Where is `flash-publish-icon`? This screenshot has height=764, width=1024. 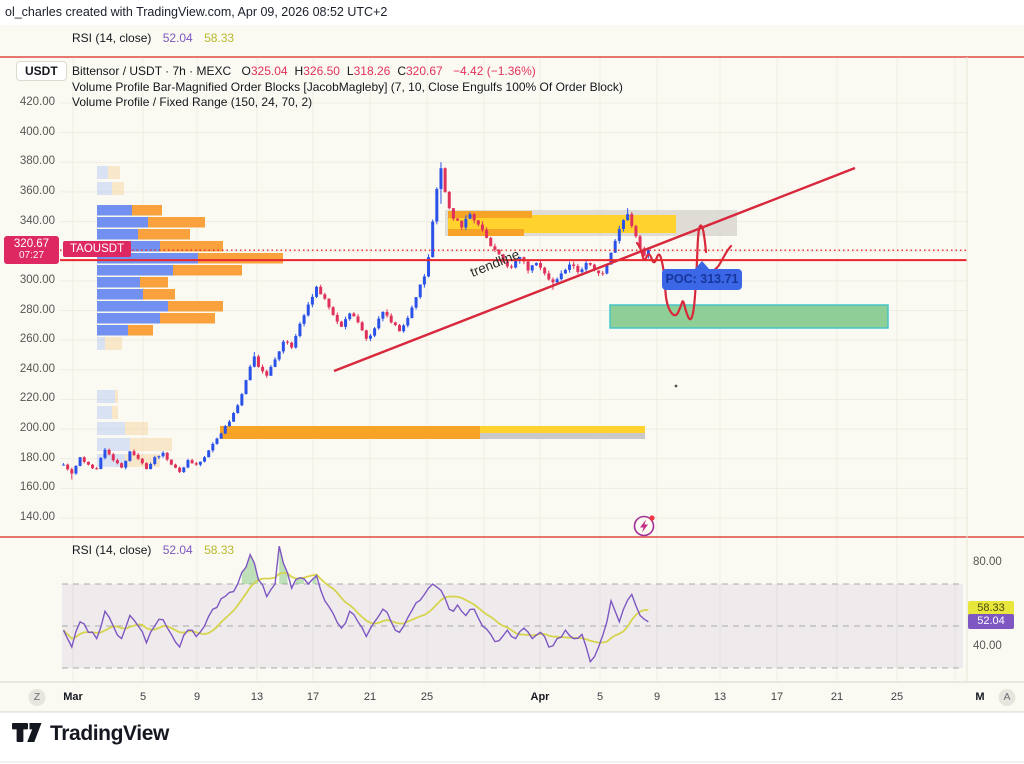
flash-publish-icon is located at coordinates (644, 526).